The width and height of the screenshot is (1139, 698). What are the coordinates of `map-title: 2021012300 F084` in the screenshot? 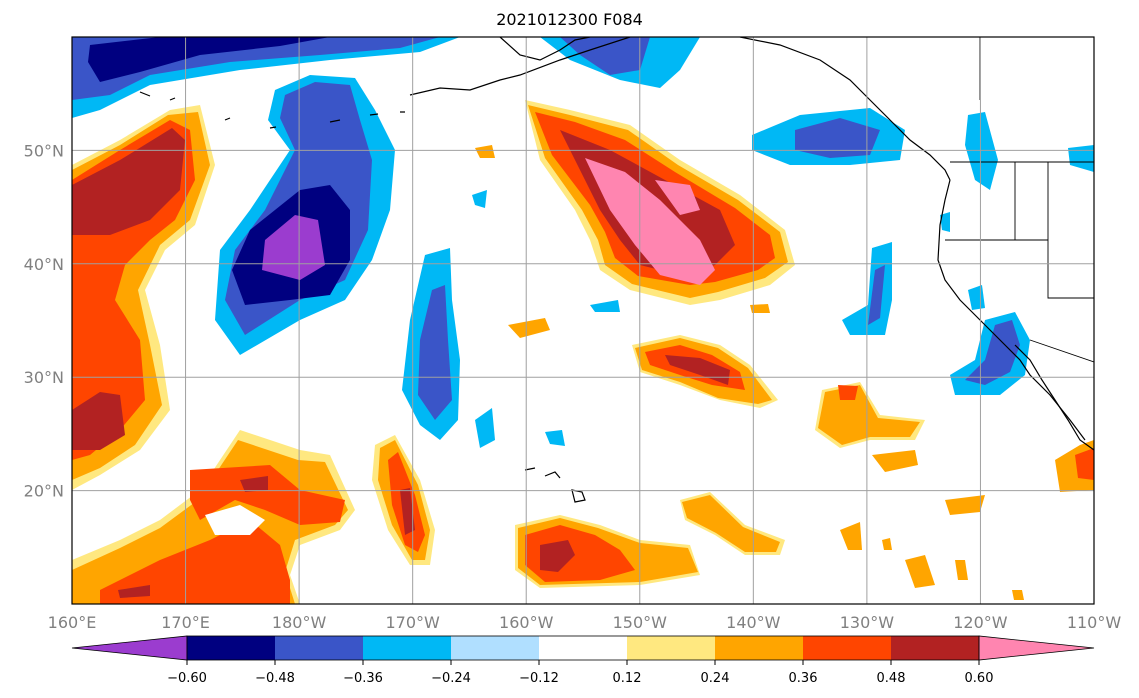 It's located at (569, 19).